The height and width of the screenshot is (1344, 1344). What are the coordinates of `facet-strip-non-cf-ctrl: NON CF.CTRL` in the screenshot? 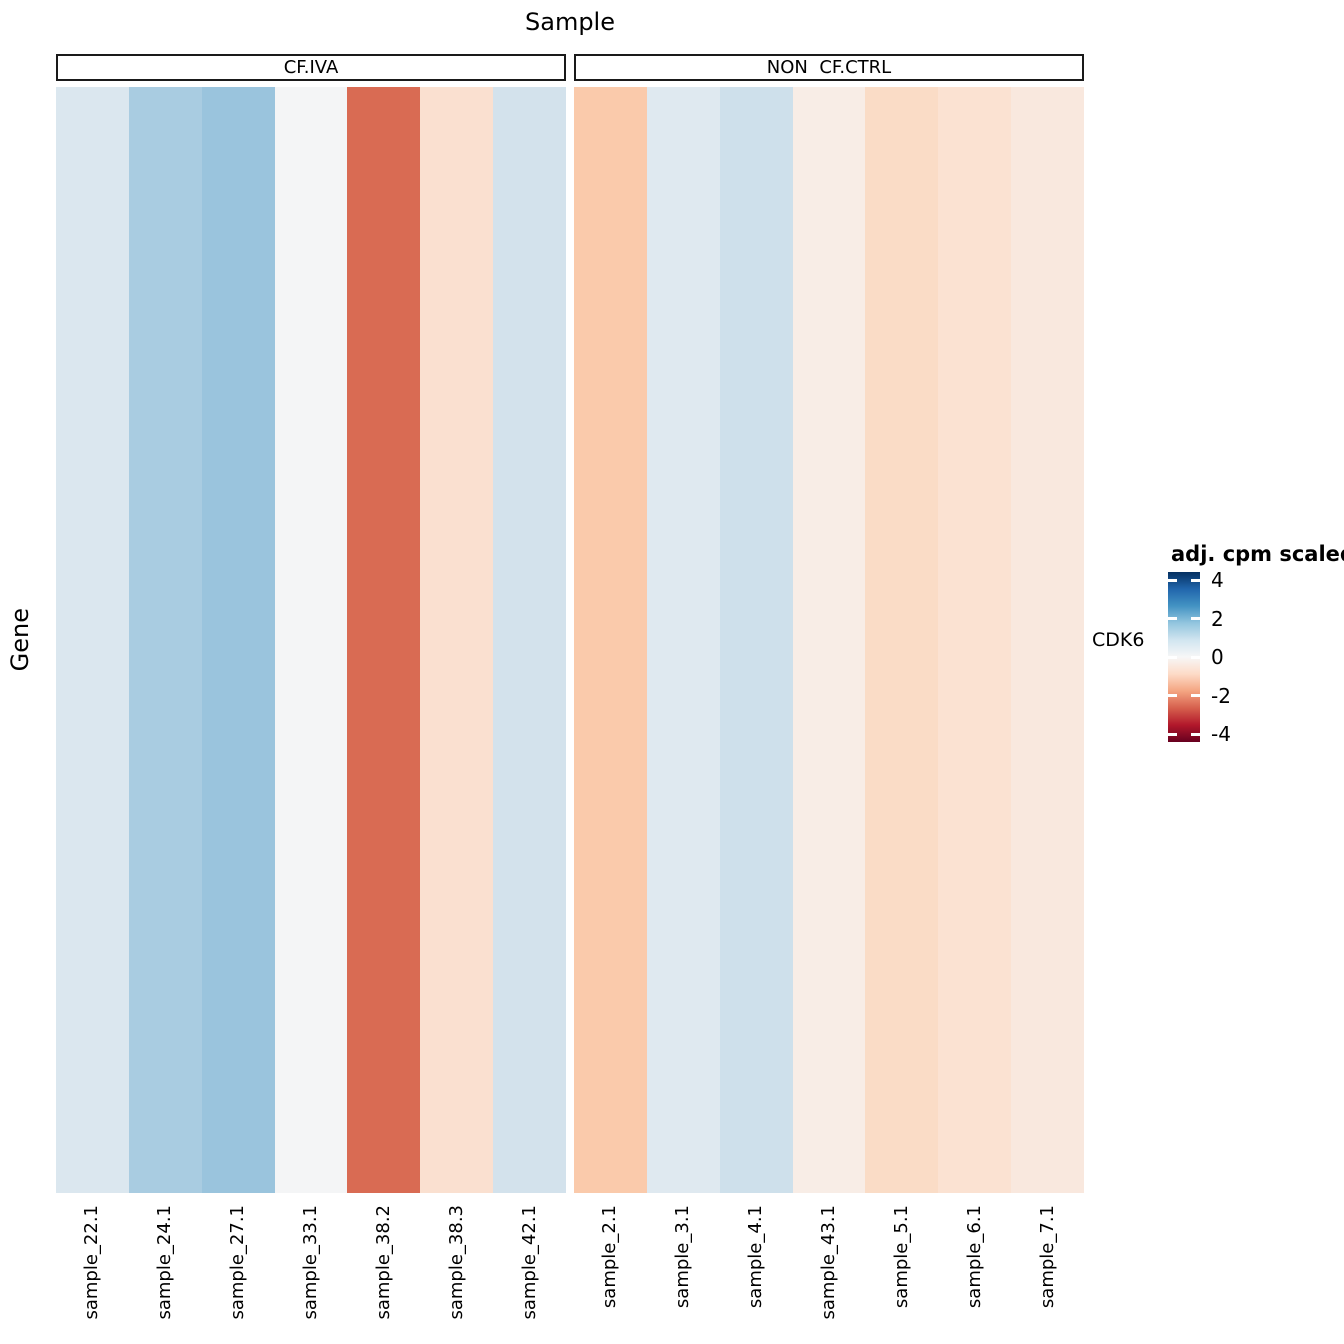 It's located at (829, 67).